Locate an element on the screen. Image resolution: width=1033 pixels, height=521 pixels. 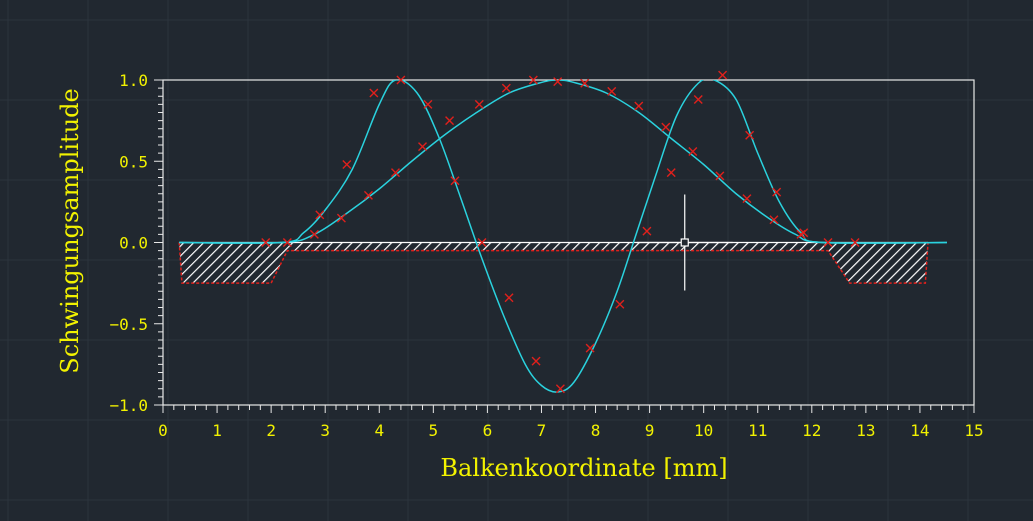
y-tick-label: 0.0 is located at coordinates (133, 243).